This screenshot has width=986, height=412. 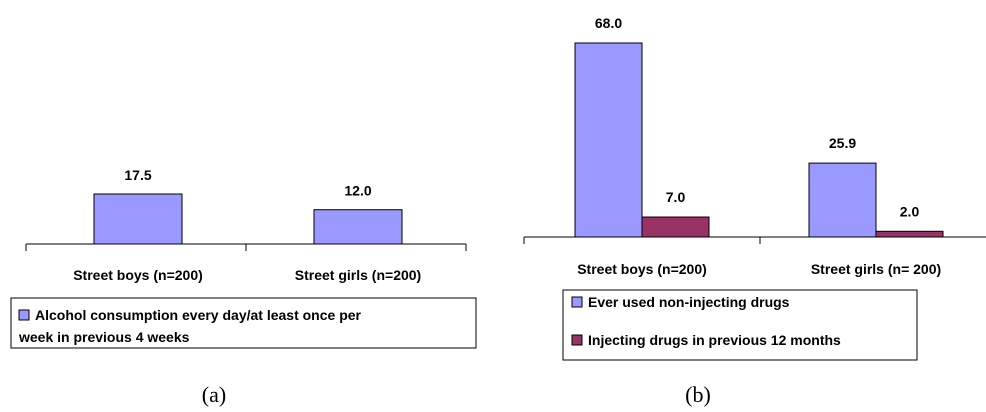 I want to click on chart-a-value-label: 12.0, so click(x=357, y=191).